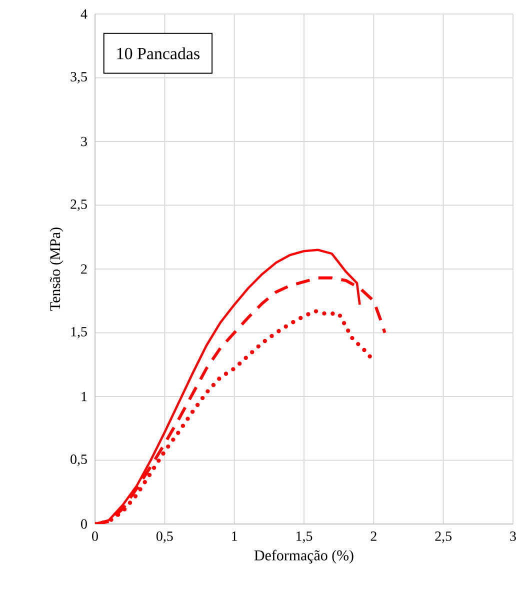 This screenshot has height=610, width=521. What do you see at coordinates (79, 332) in the screenshot?
I see `y-tick-label: 1,5` at bounding box center [79, 332].